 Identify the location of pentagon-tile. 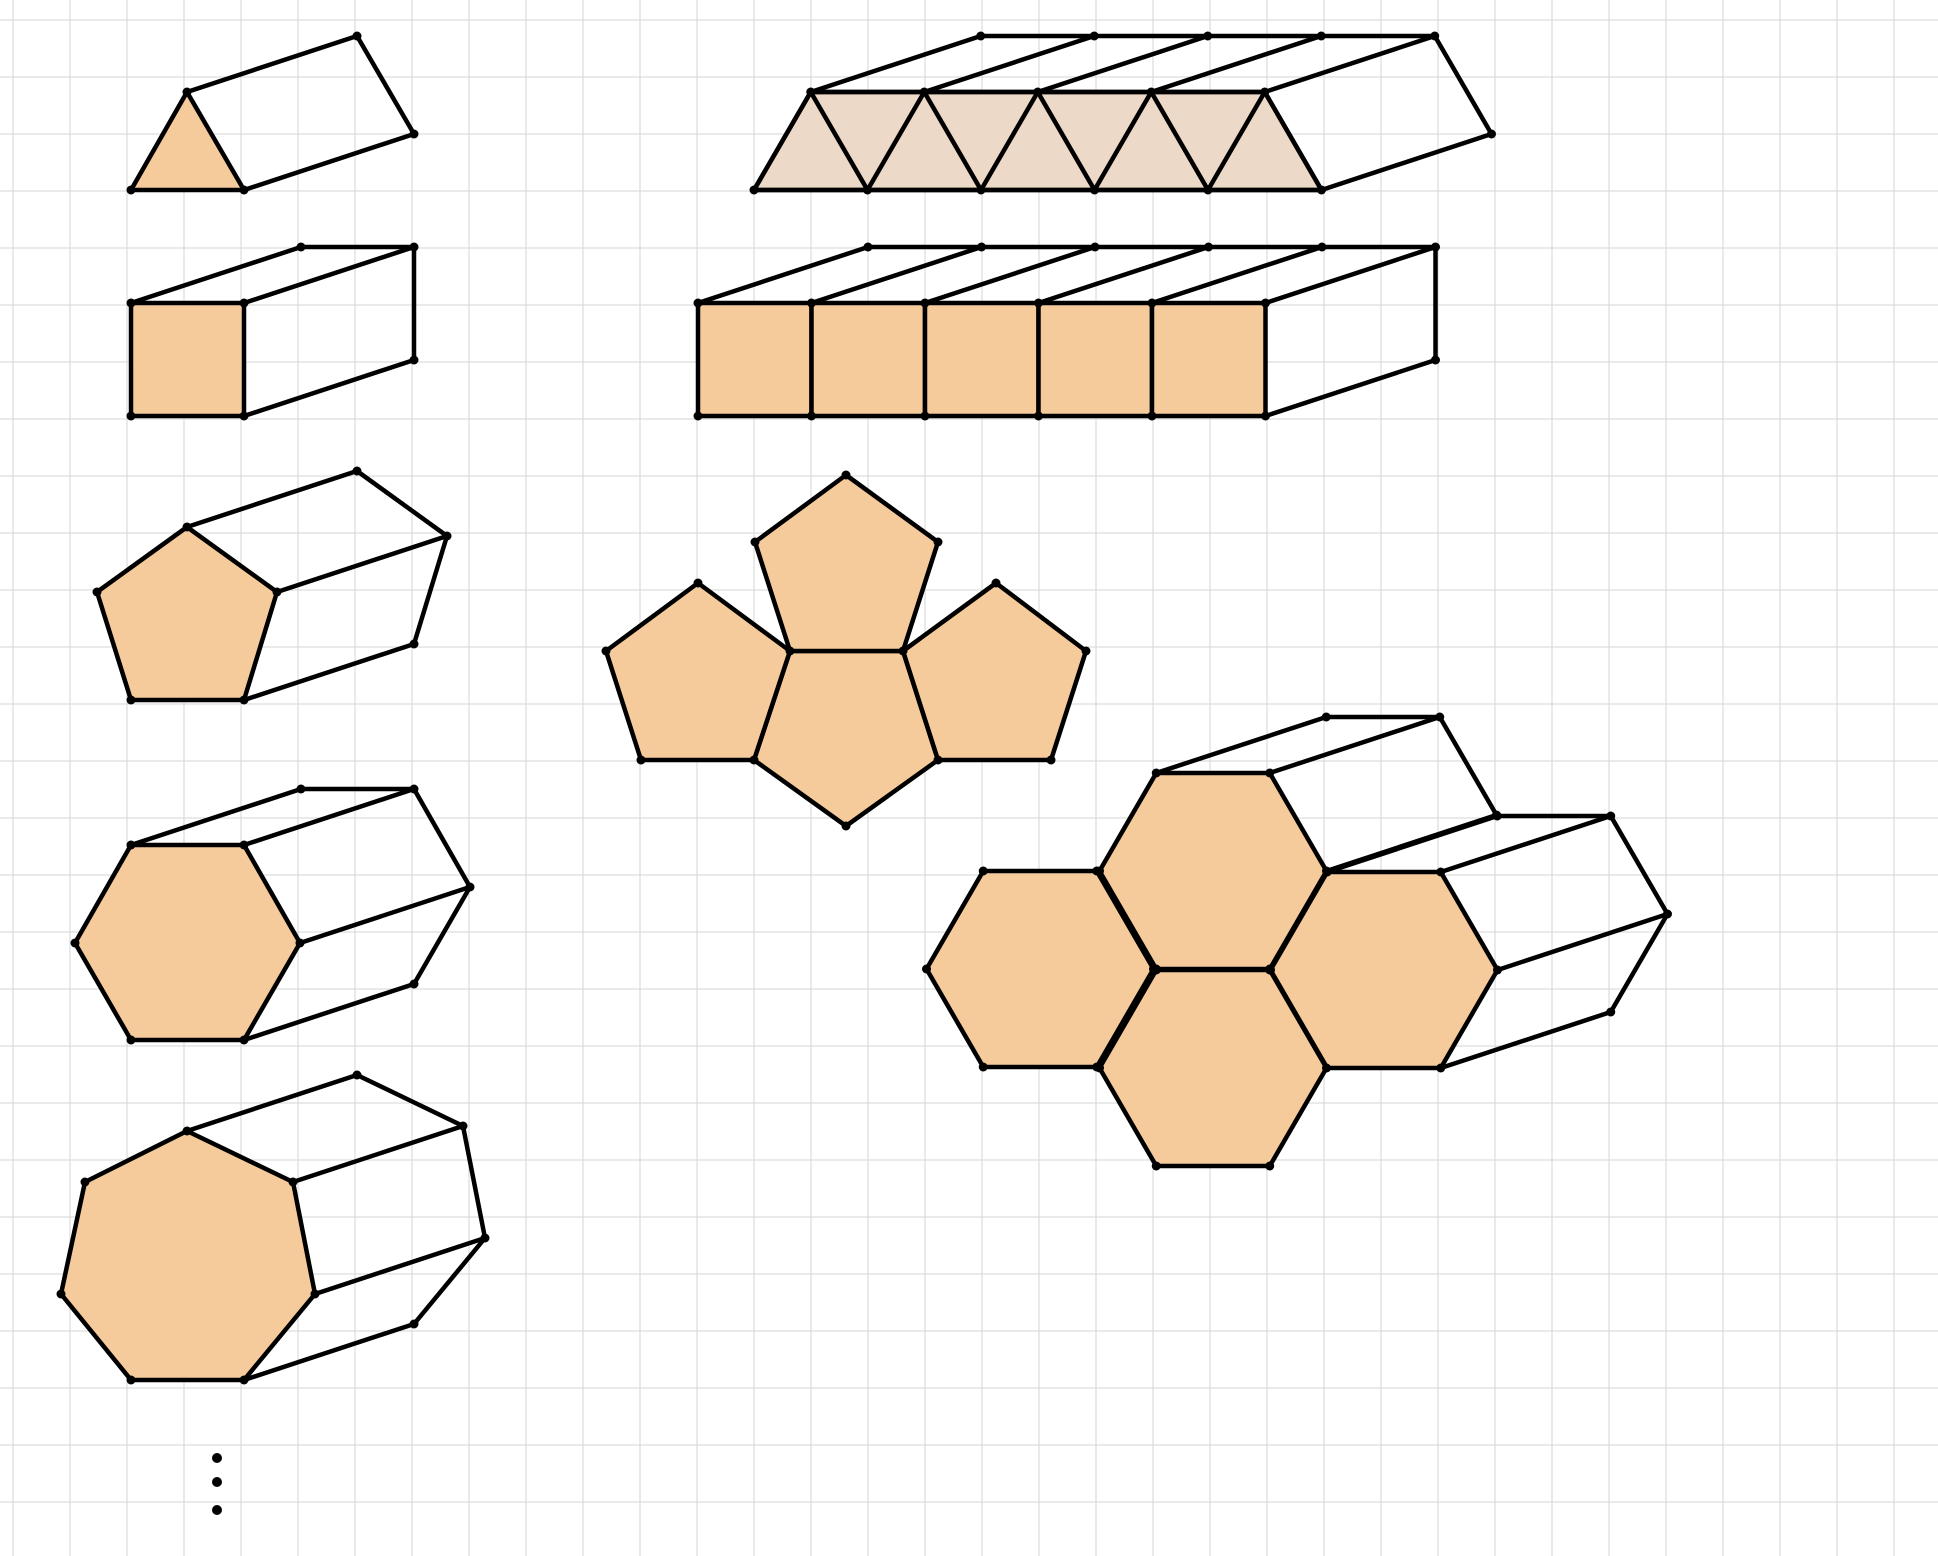
(994, 671).